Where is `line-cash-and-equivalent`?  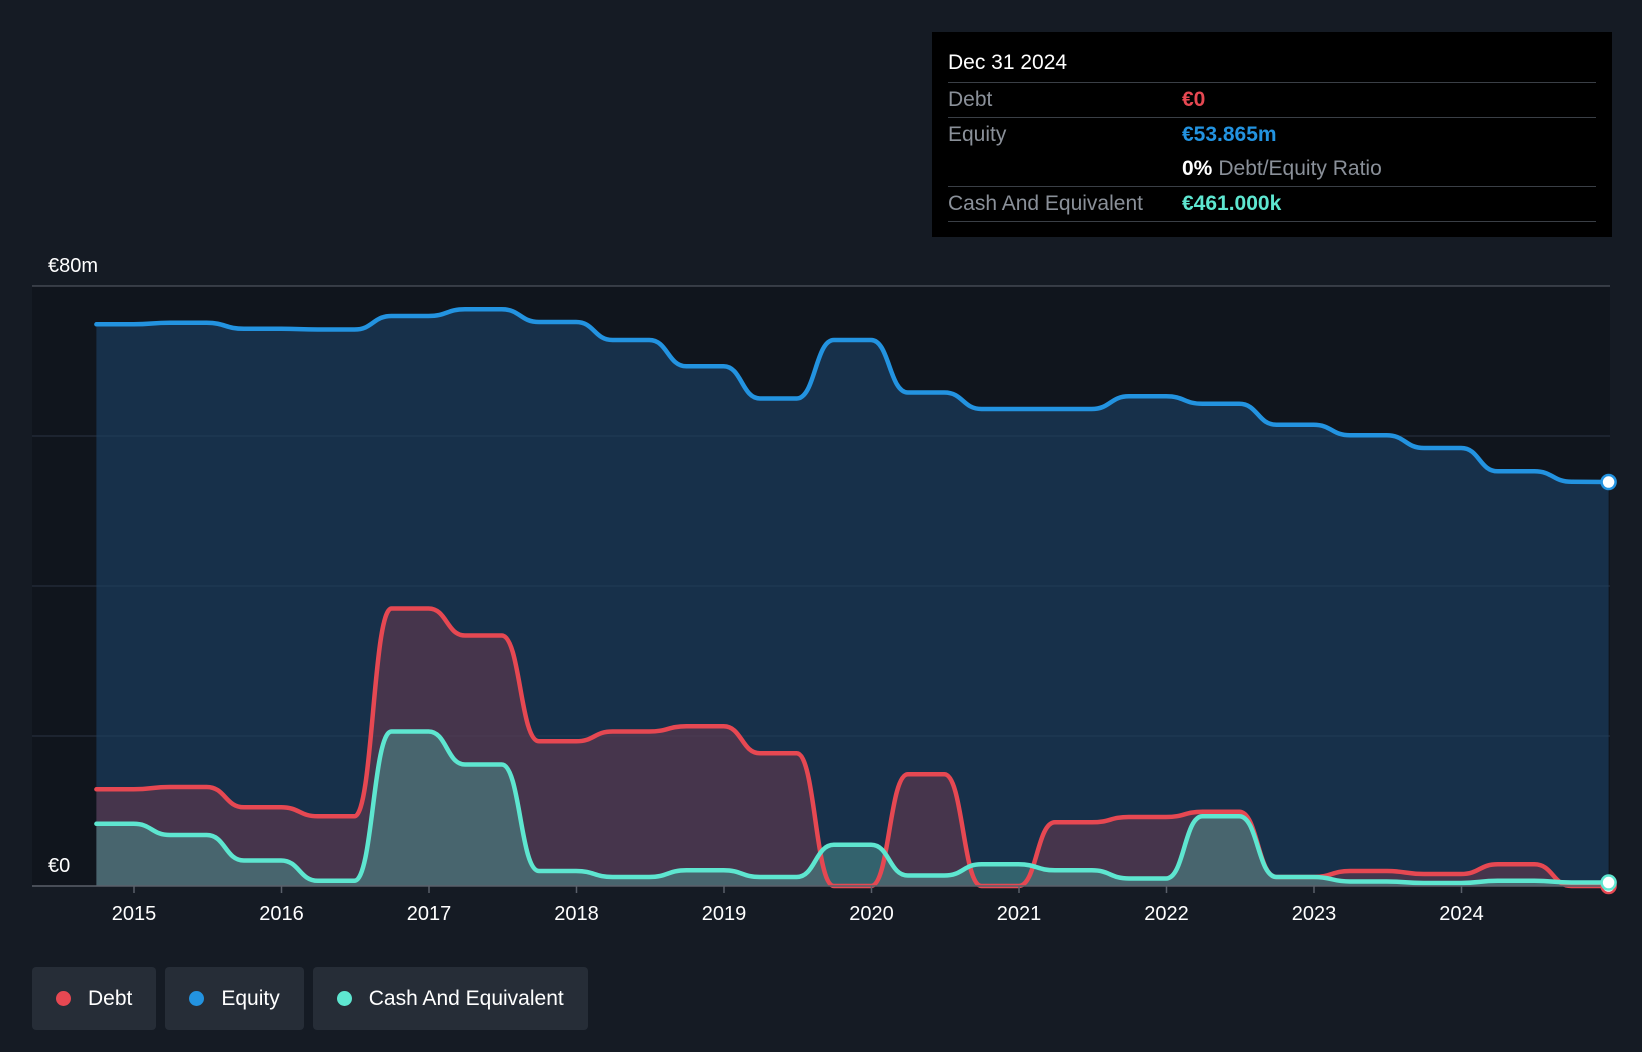 line-cash-and-equivalent is located at coordinates (852, 807).